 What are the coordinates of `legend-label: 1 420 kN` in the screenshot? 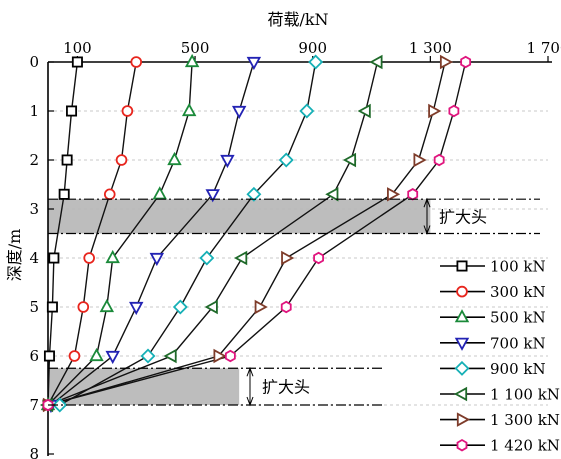 It's located at (525, 446).